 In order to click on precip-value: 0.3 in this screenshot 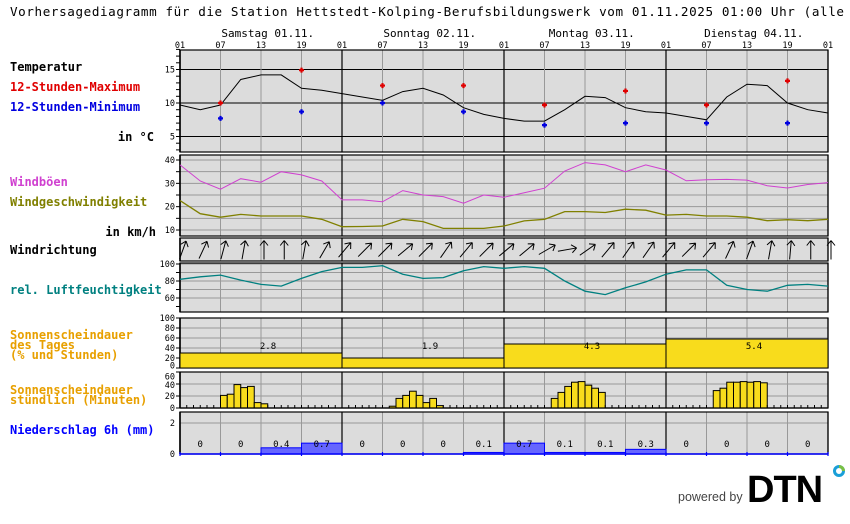, I will do `click(646, 445)`.